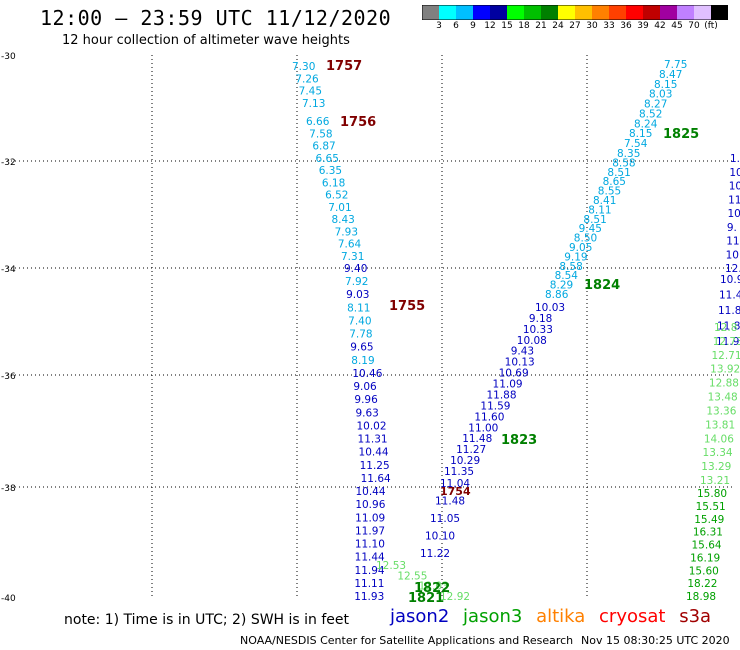 The height and width of the screenshot is (650, 740). I want to click on swh-value-1756: 7.93, so click(346, 232).